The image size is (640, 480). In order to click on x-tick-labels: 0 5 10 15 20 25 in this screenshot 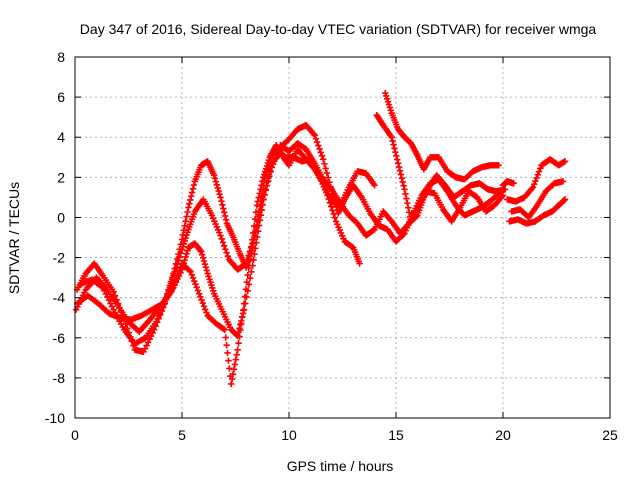, I will do `click(344, 435)`.